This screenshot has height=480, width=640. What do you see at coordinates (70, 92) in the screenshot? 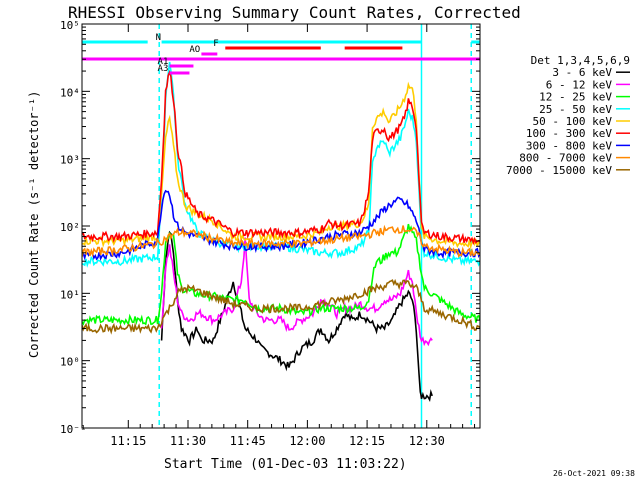
I see `y-tick-label: 10⁴` at bounding box center [70, 92].